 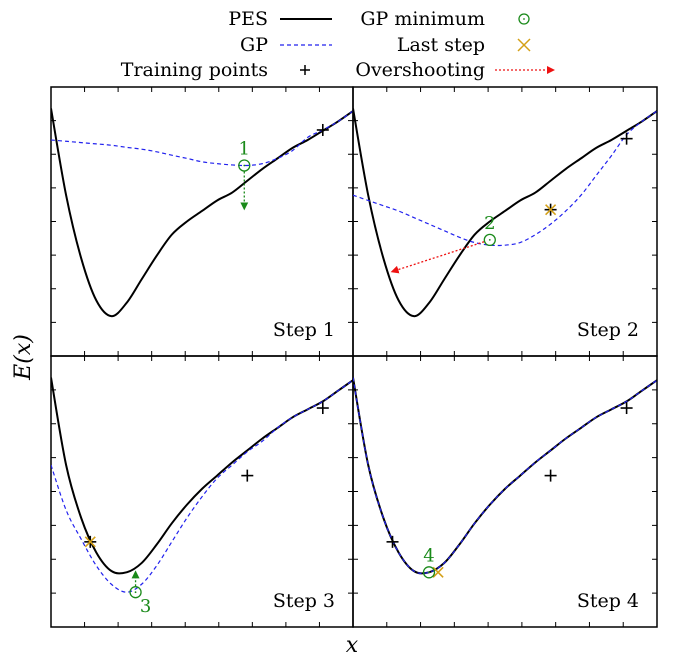 I want to click on overshoot-arrow, so click(x=437, y=257).